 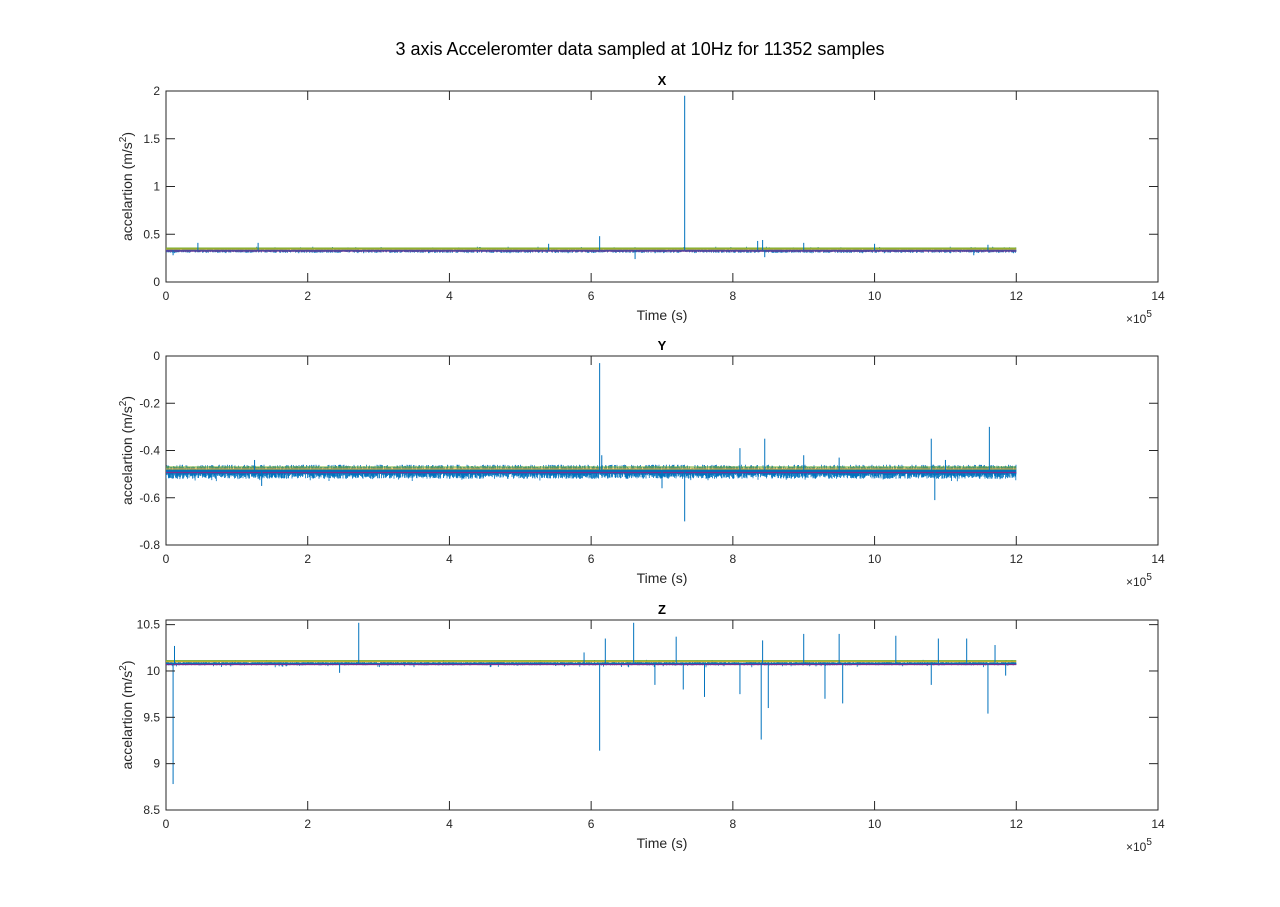 I want to click on y-tick-label: -0.8, so click(x=149, y=545).